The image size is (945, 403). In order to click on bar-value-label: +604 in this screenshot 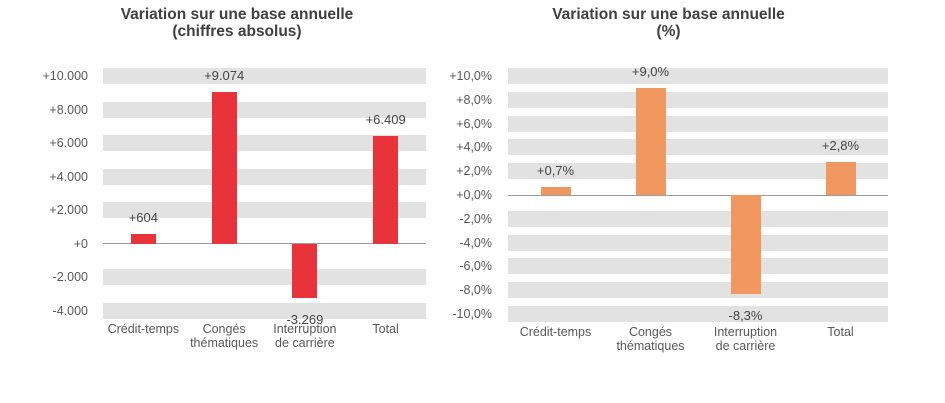, I will do `click(143, 217)`.